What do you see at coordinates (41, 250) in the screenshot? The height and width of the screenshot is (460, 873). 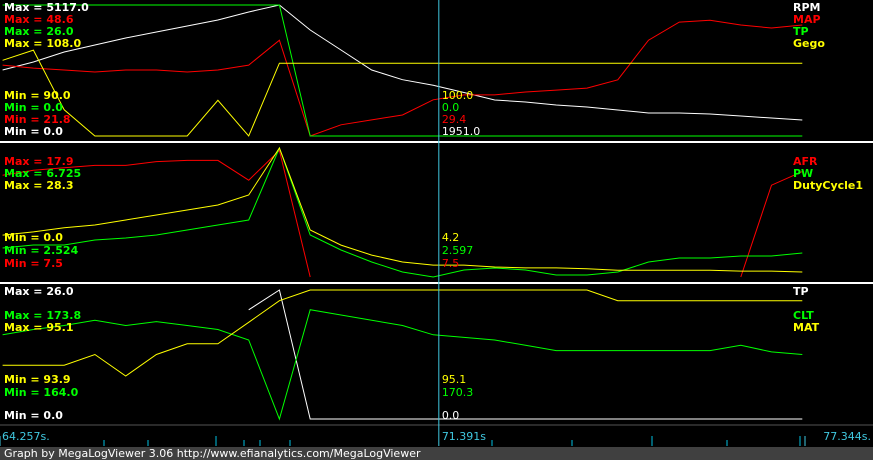 I see `min-label: Min = 2.524` at bounding box center [41, 250].